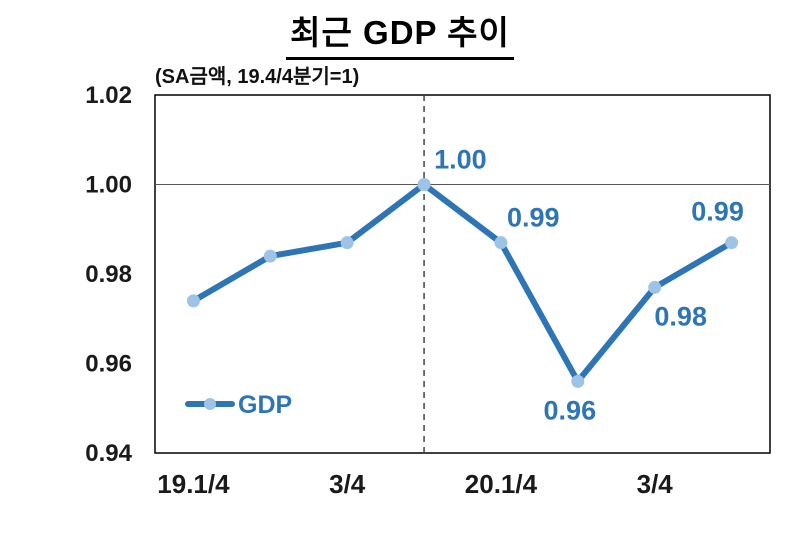 The width and height of the screenshot is (800, 540). I want to click on y-tick-label: 1.00, so click(108, 185).